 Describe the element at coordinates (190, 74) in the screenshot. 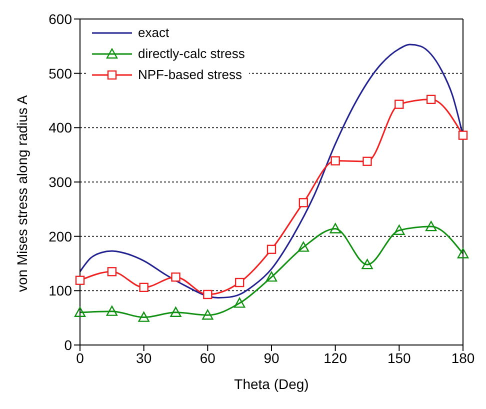

I see `legend-label: NPF-based stress` at that location.